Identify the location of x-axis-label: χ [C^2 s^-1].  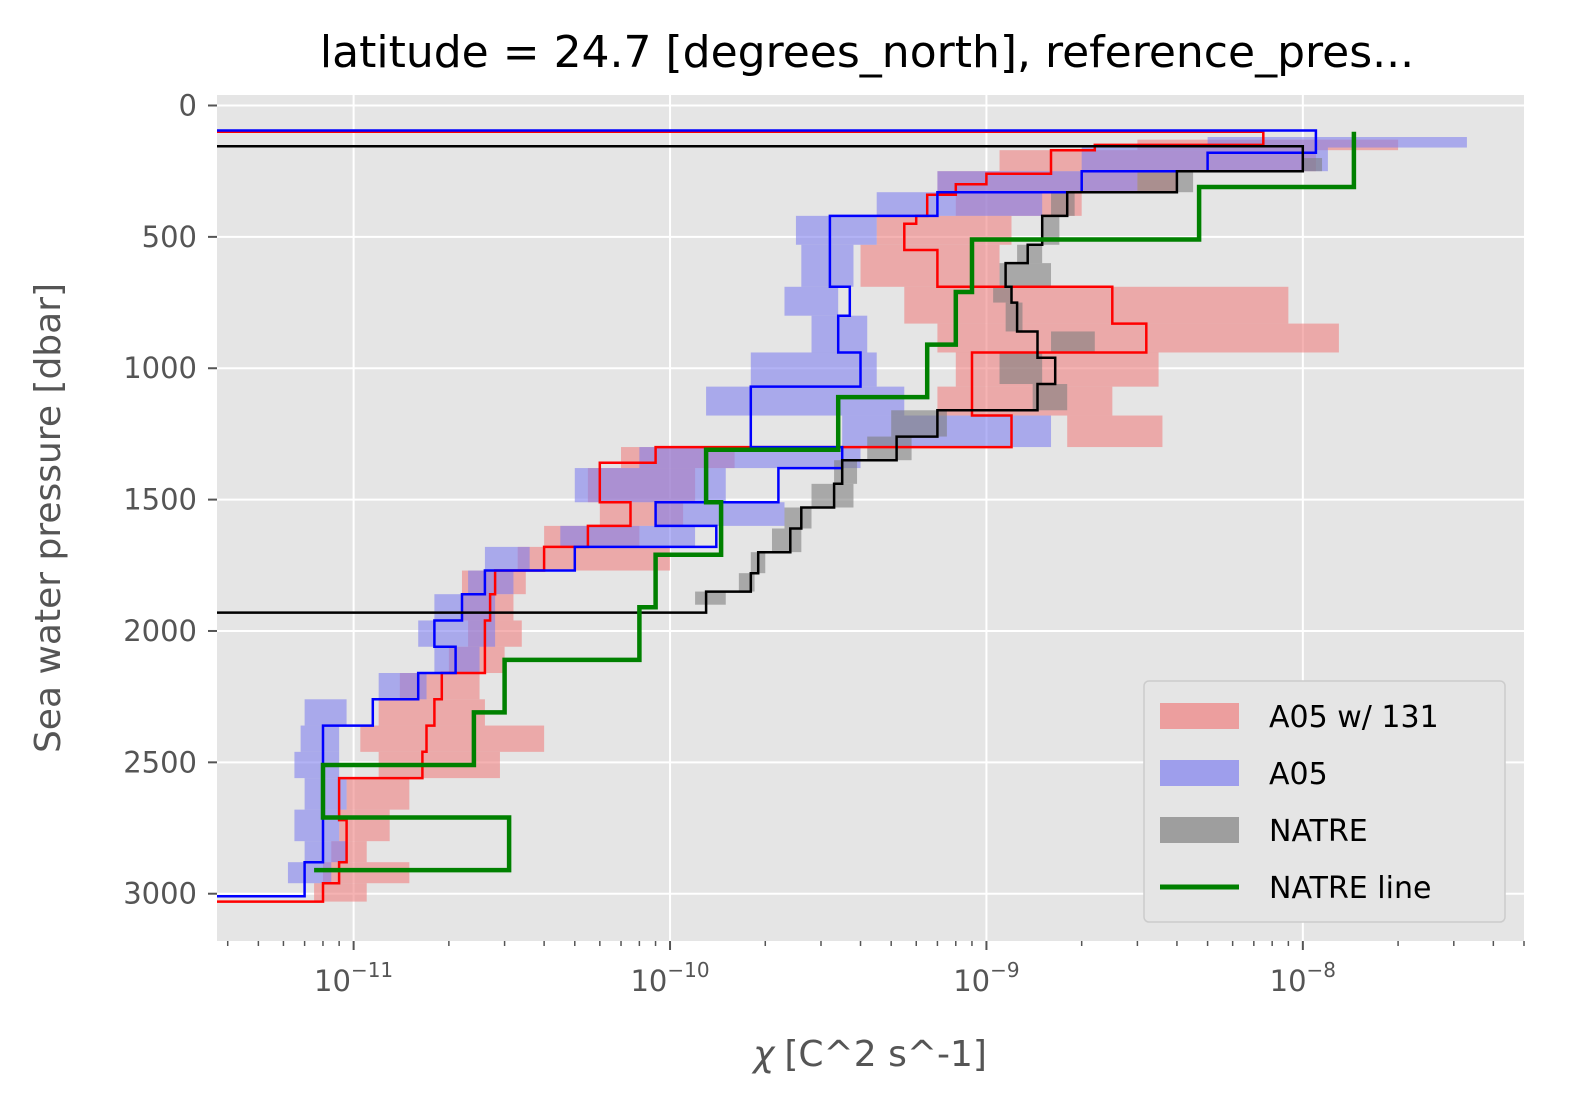
(869, 1054).